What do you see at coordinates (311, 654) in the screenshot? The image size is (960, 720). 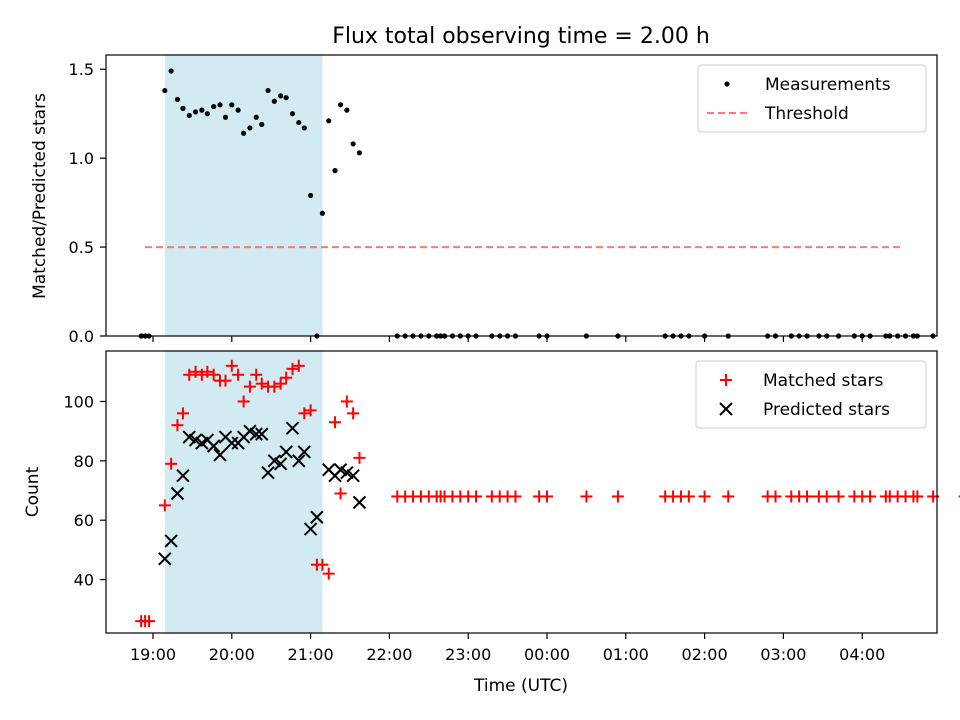 I see `xtick-label: 21:00` at bounding box center [311, 654].